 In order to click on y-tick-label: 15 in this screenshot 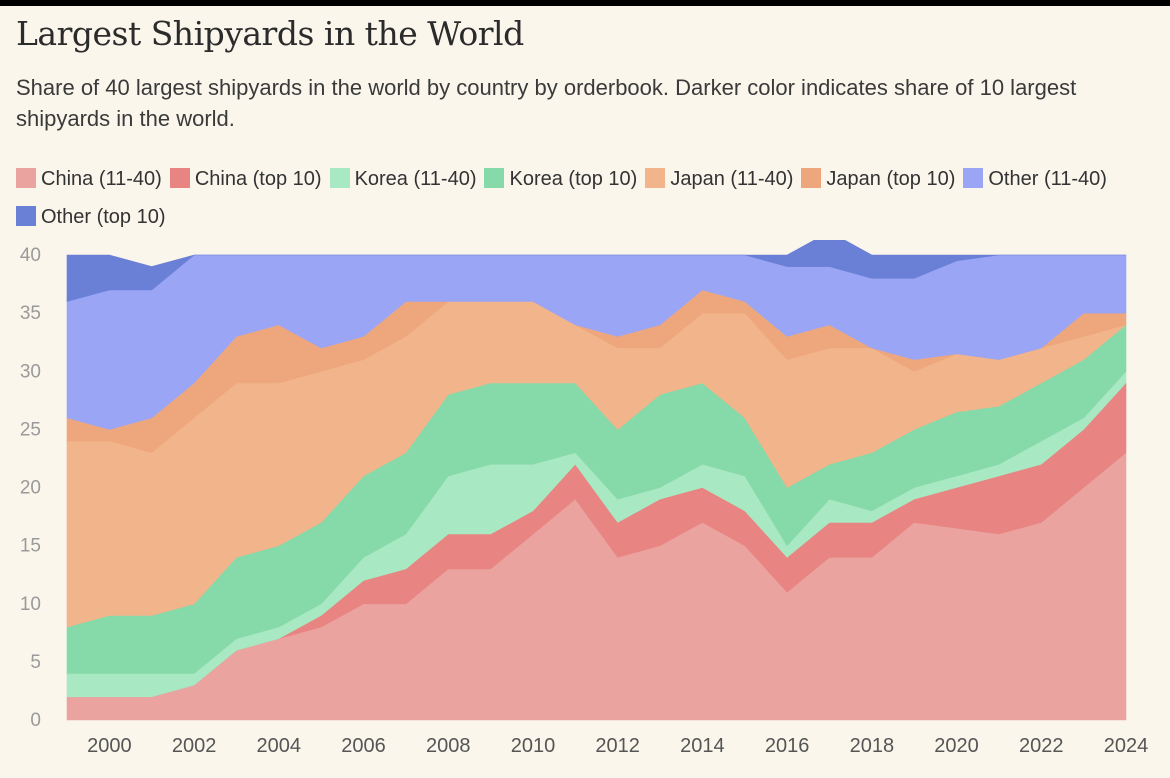, I will do `click(30, 546)`.